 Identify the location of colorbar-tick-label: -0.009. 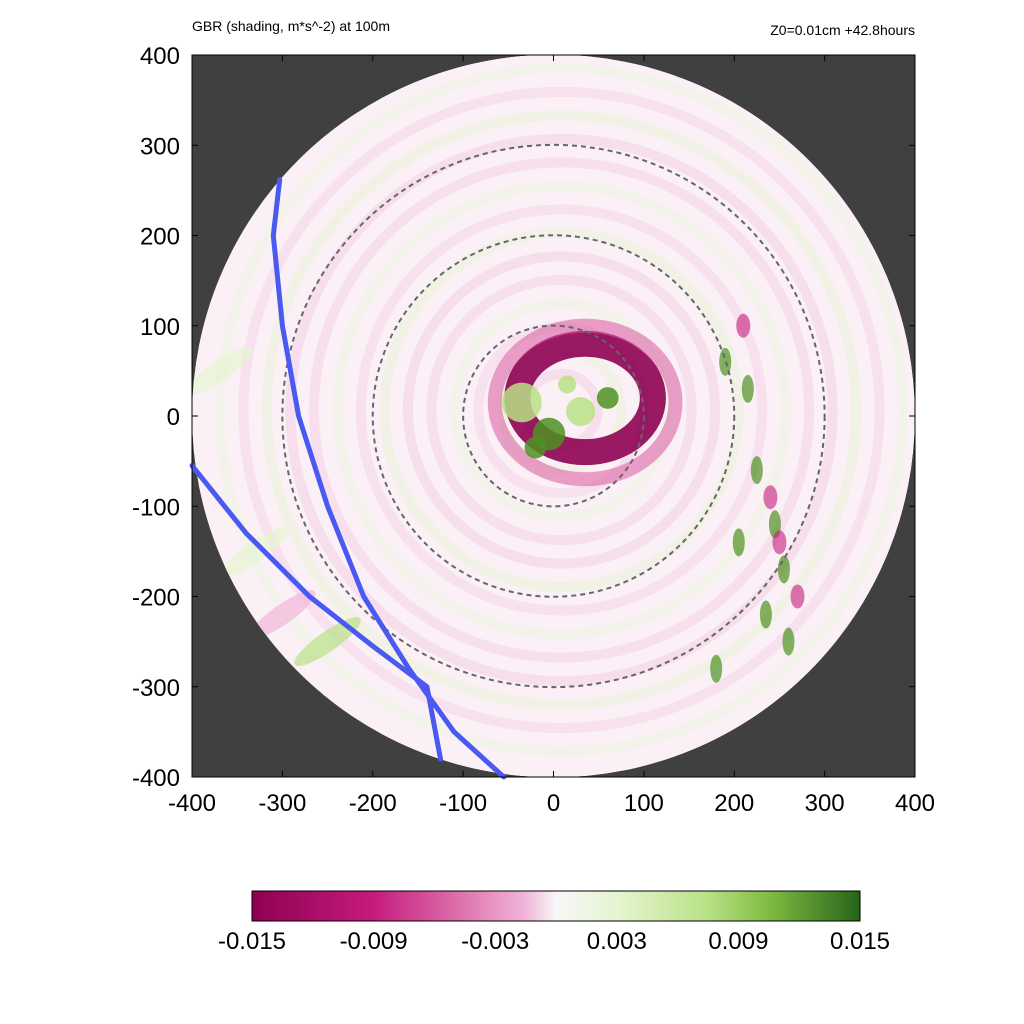
(374, 941).